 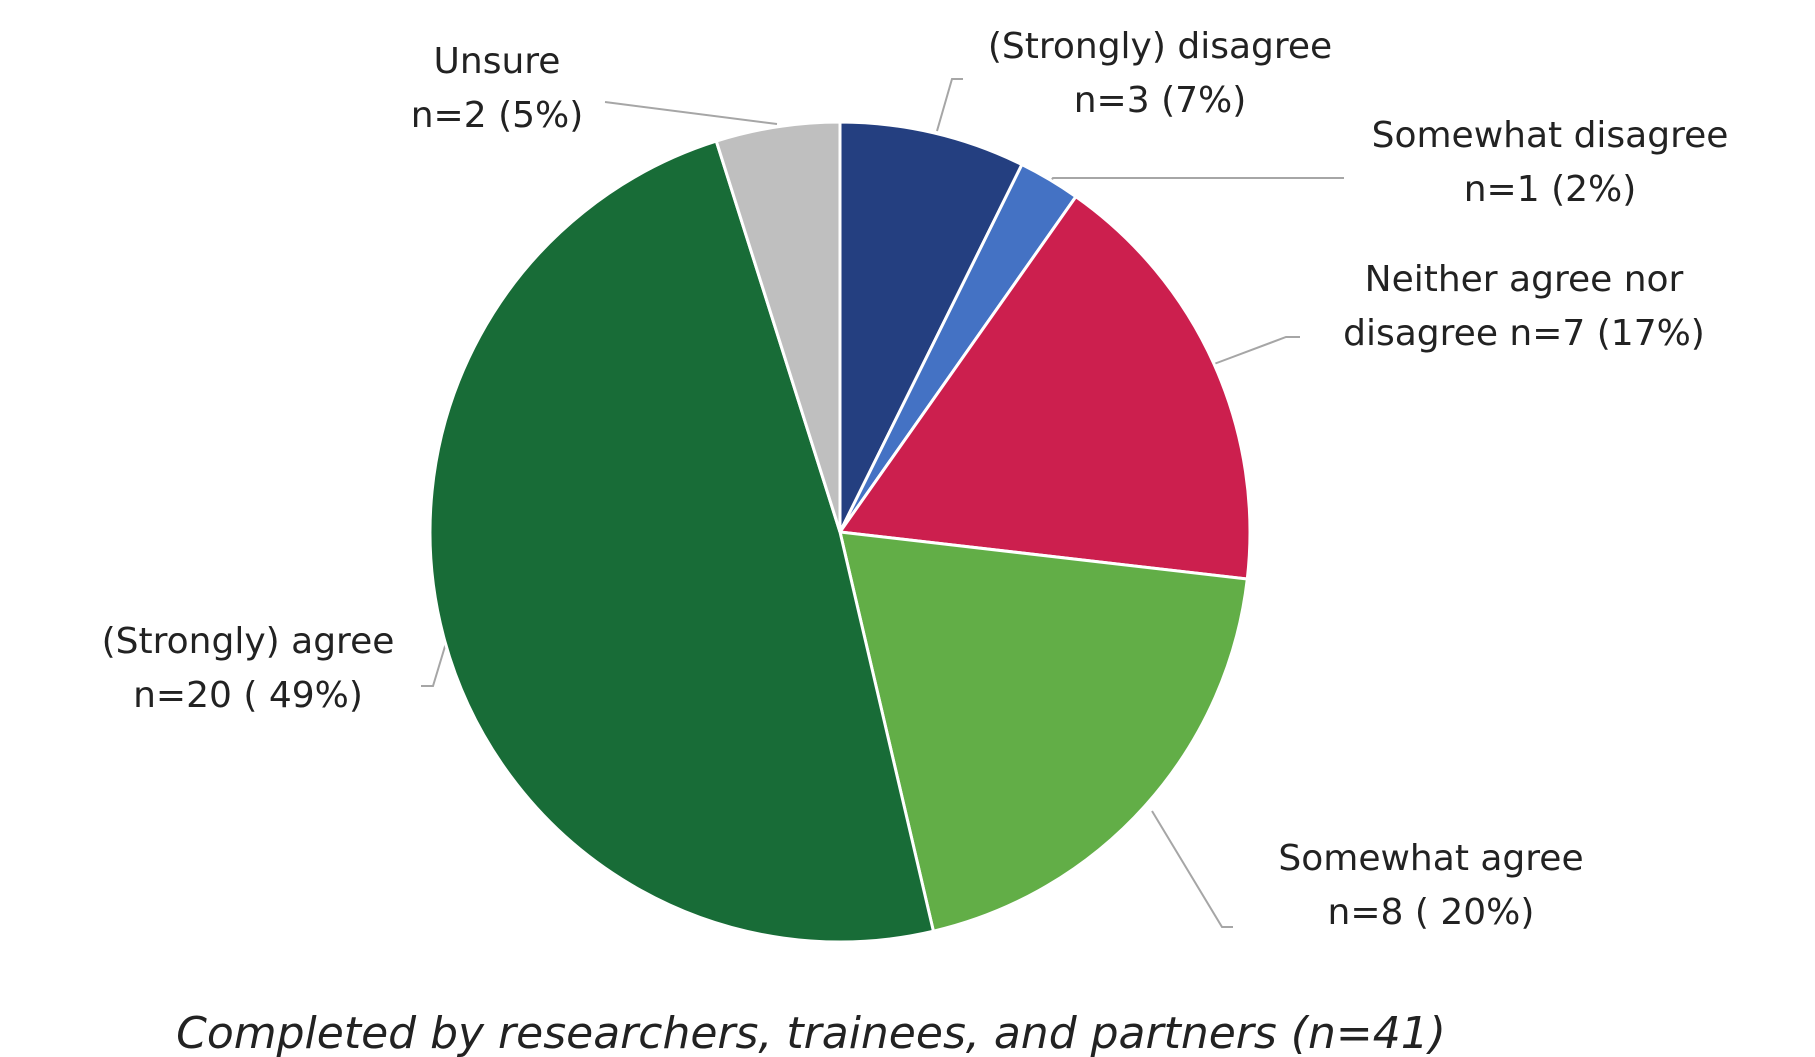 What do you see at coordinates (1160, 100) in the screenshot?
I see `value-label: n=3 (7%)` at bounding box center [1160, 100].